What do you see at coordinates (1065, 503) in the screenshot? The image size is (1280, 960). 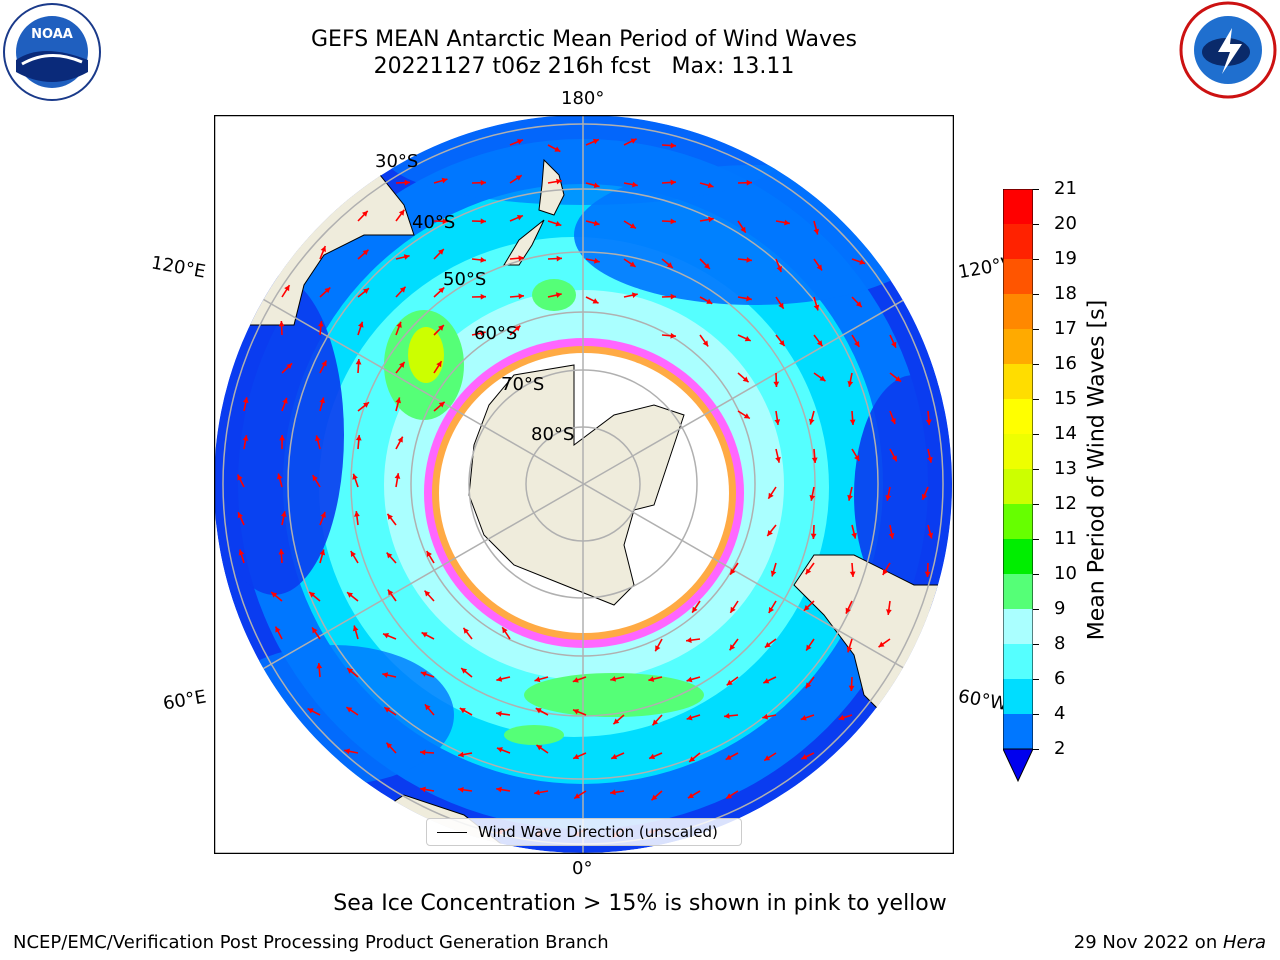 I see `colorbar-tick-label: 12` at bounding box center [1065, 503].